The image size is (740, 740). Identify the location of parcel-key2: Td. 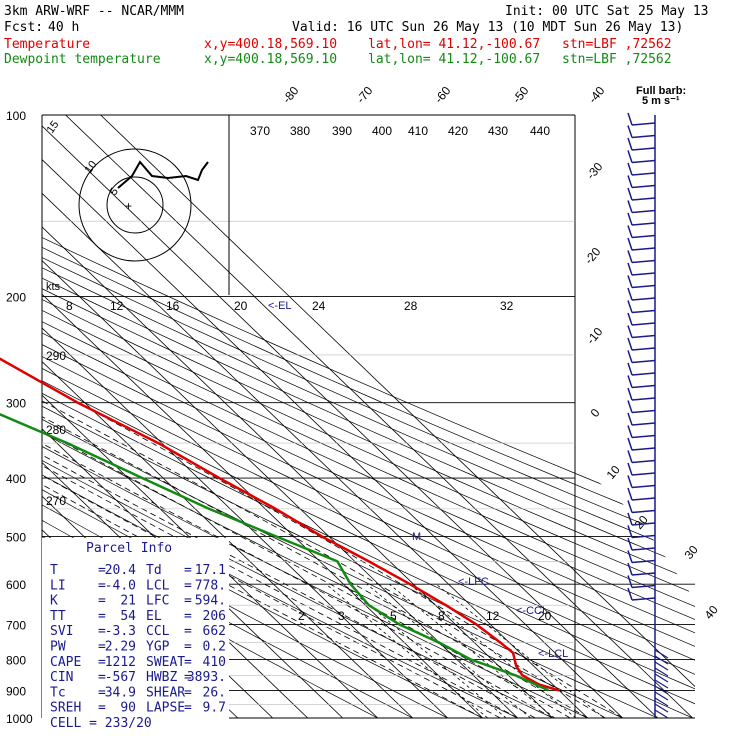
(154, 570).